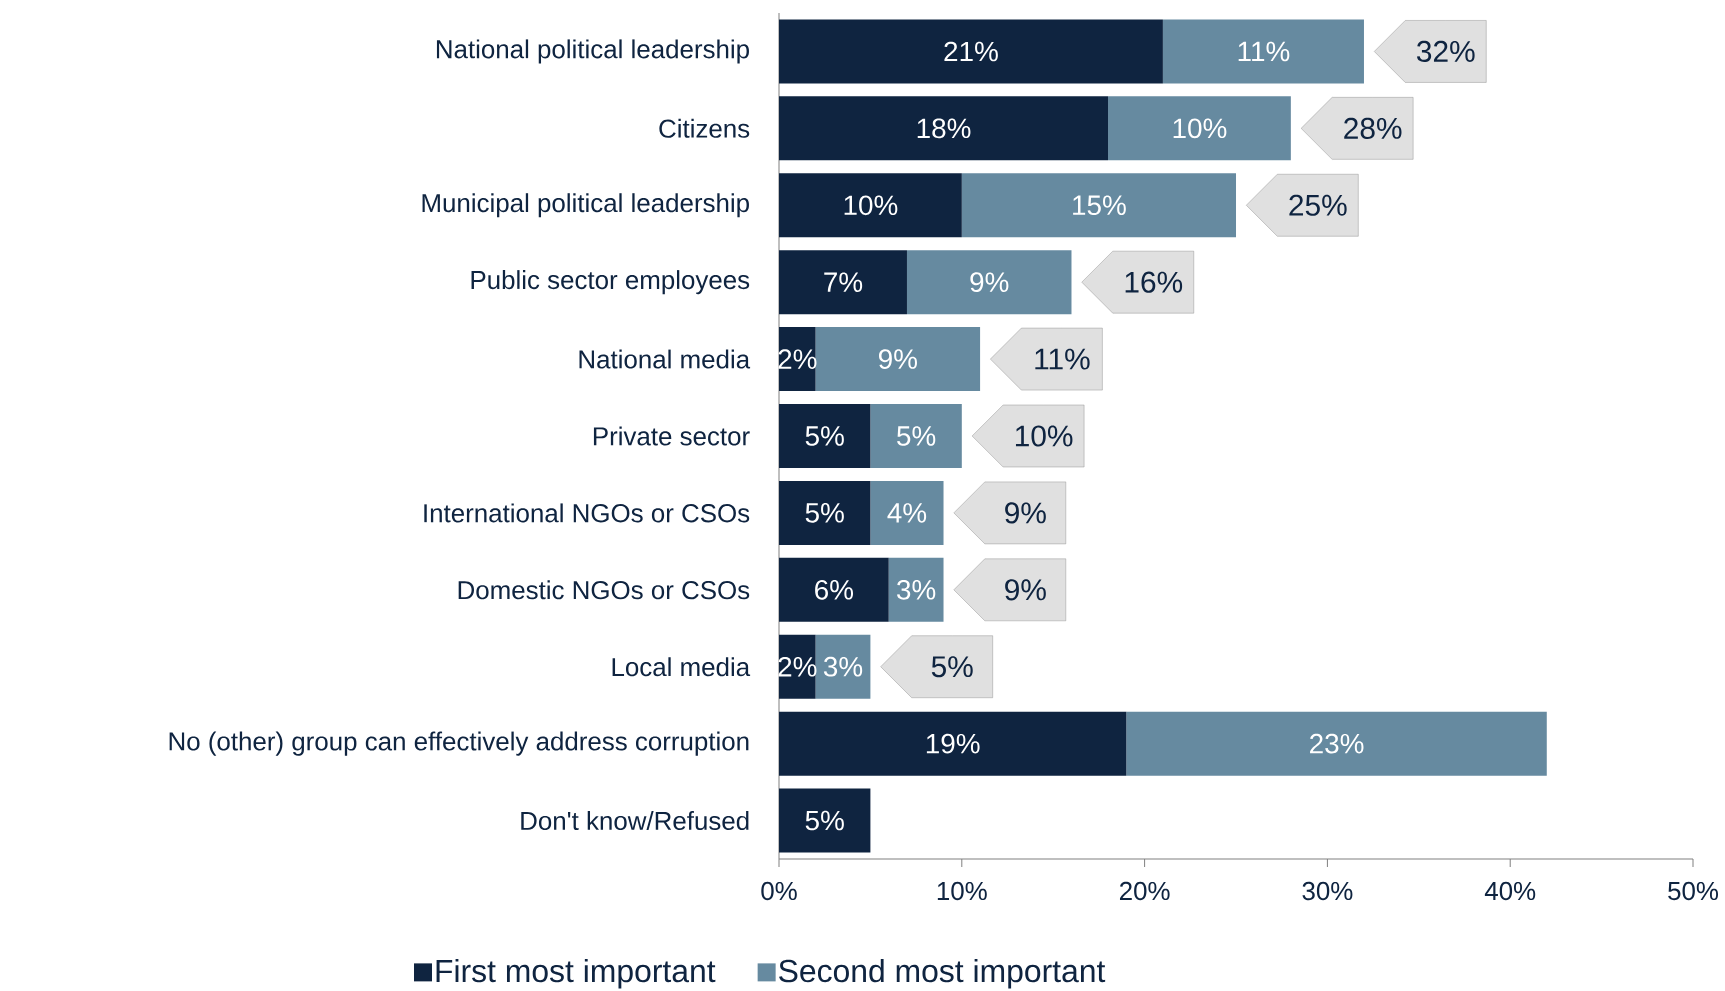 The height and width of the screenshot is (991, 1725). I want to click on x-tick-label: 0%, so click(779, 891).